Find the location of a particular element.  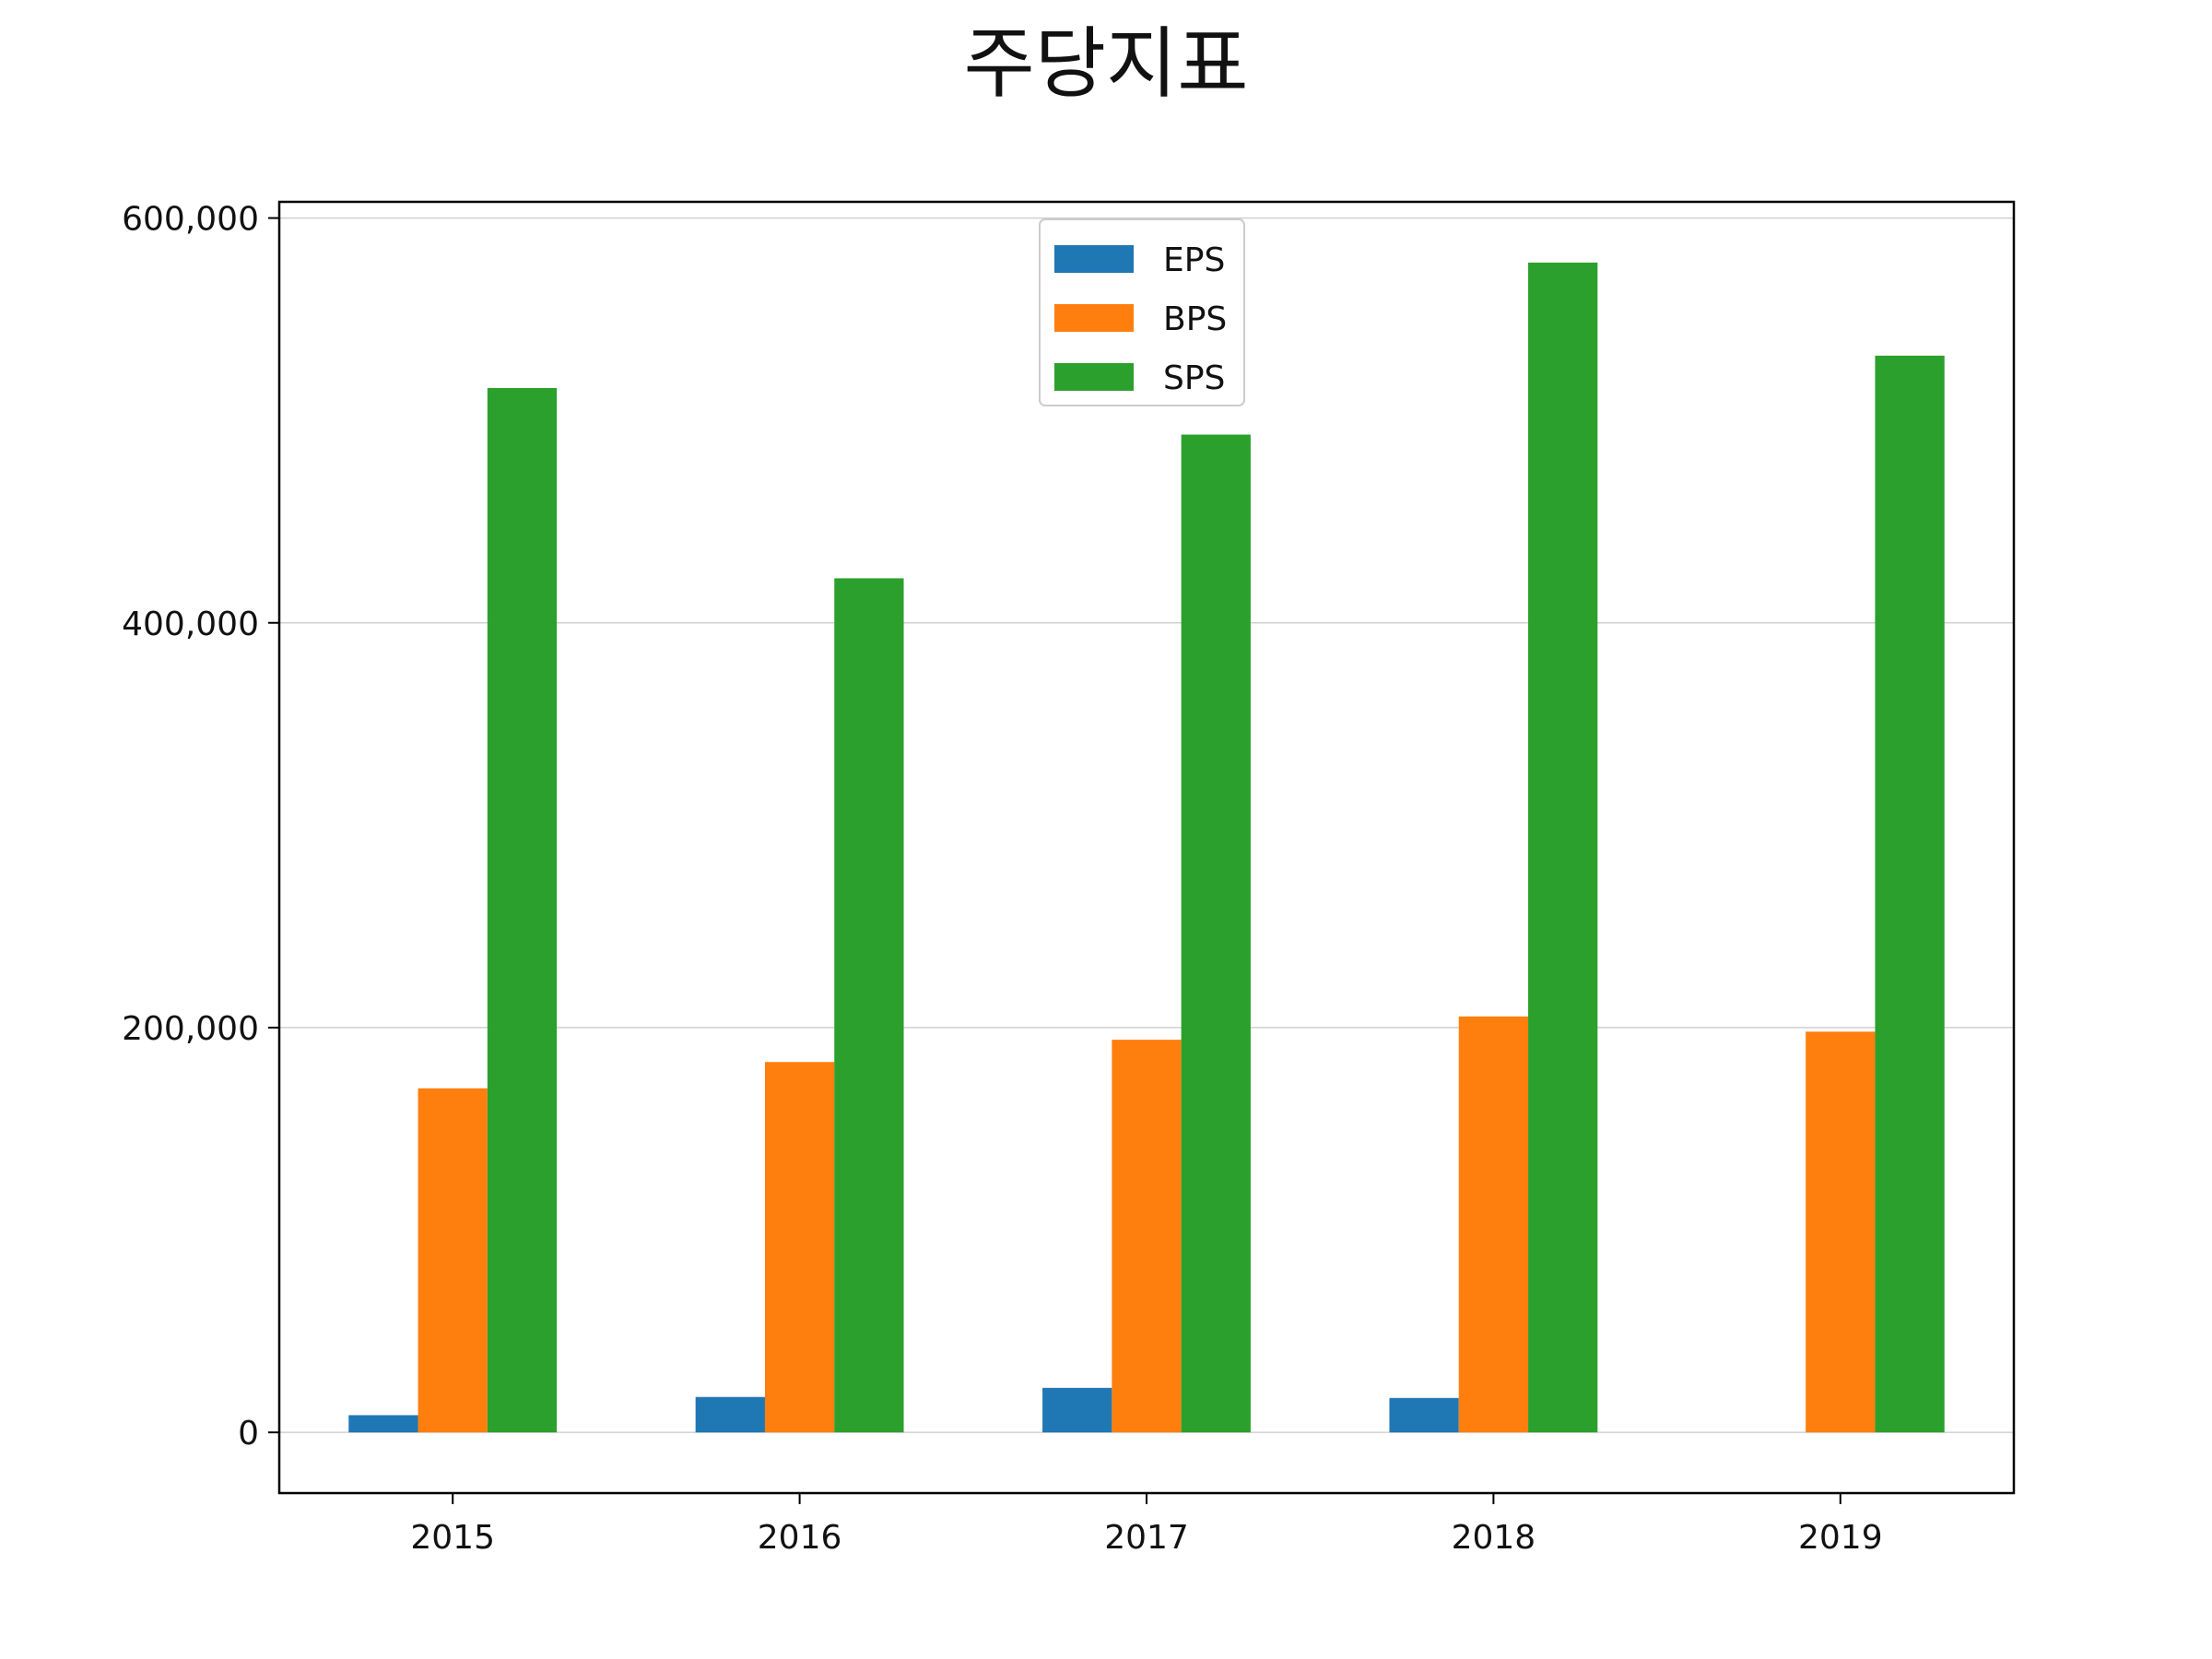

bar-bps-2017 is located at coordinates (1147, 1236).